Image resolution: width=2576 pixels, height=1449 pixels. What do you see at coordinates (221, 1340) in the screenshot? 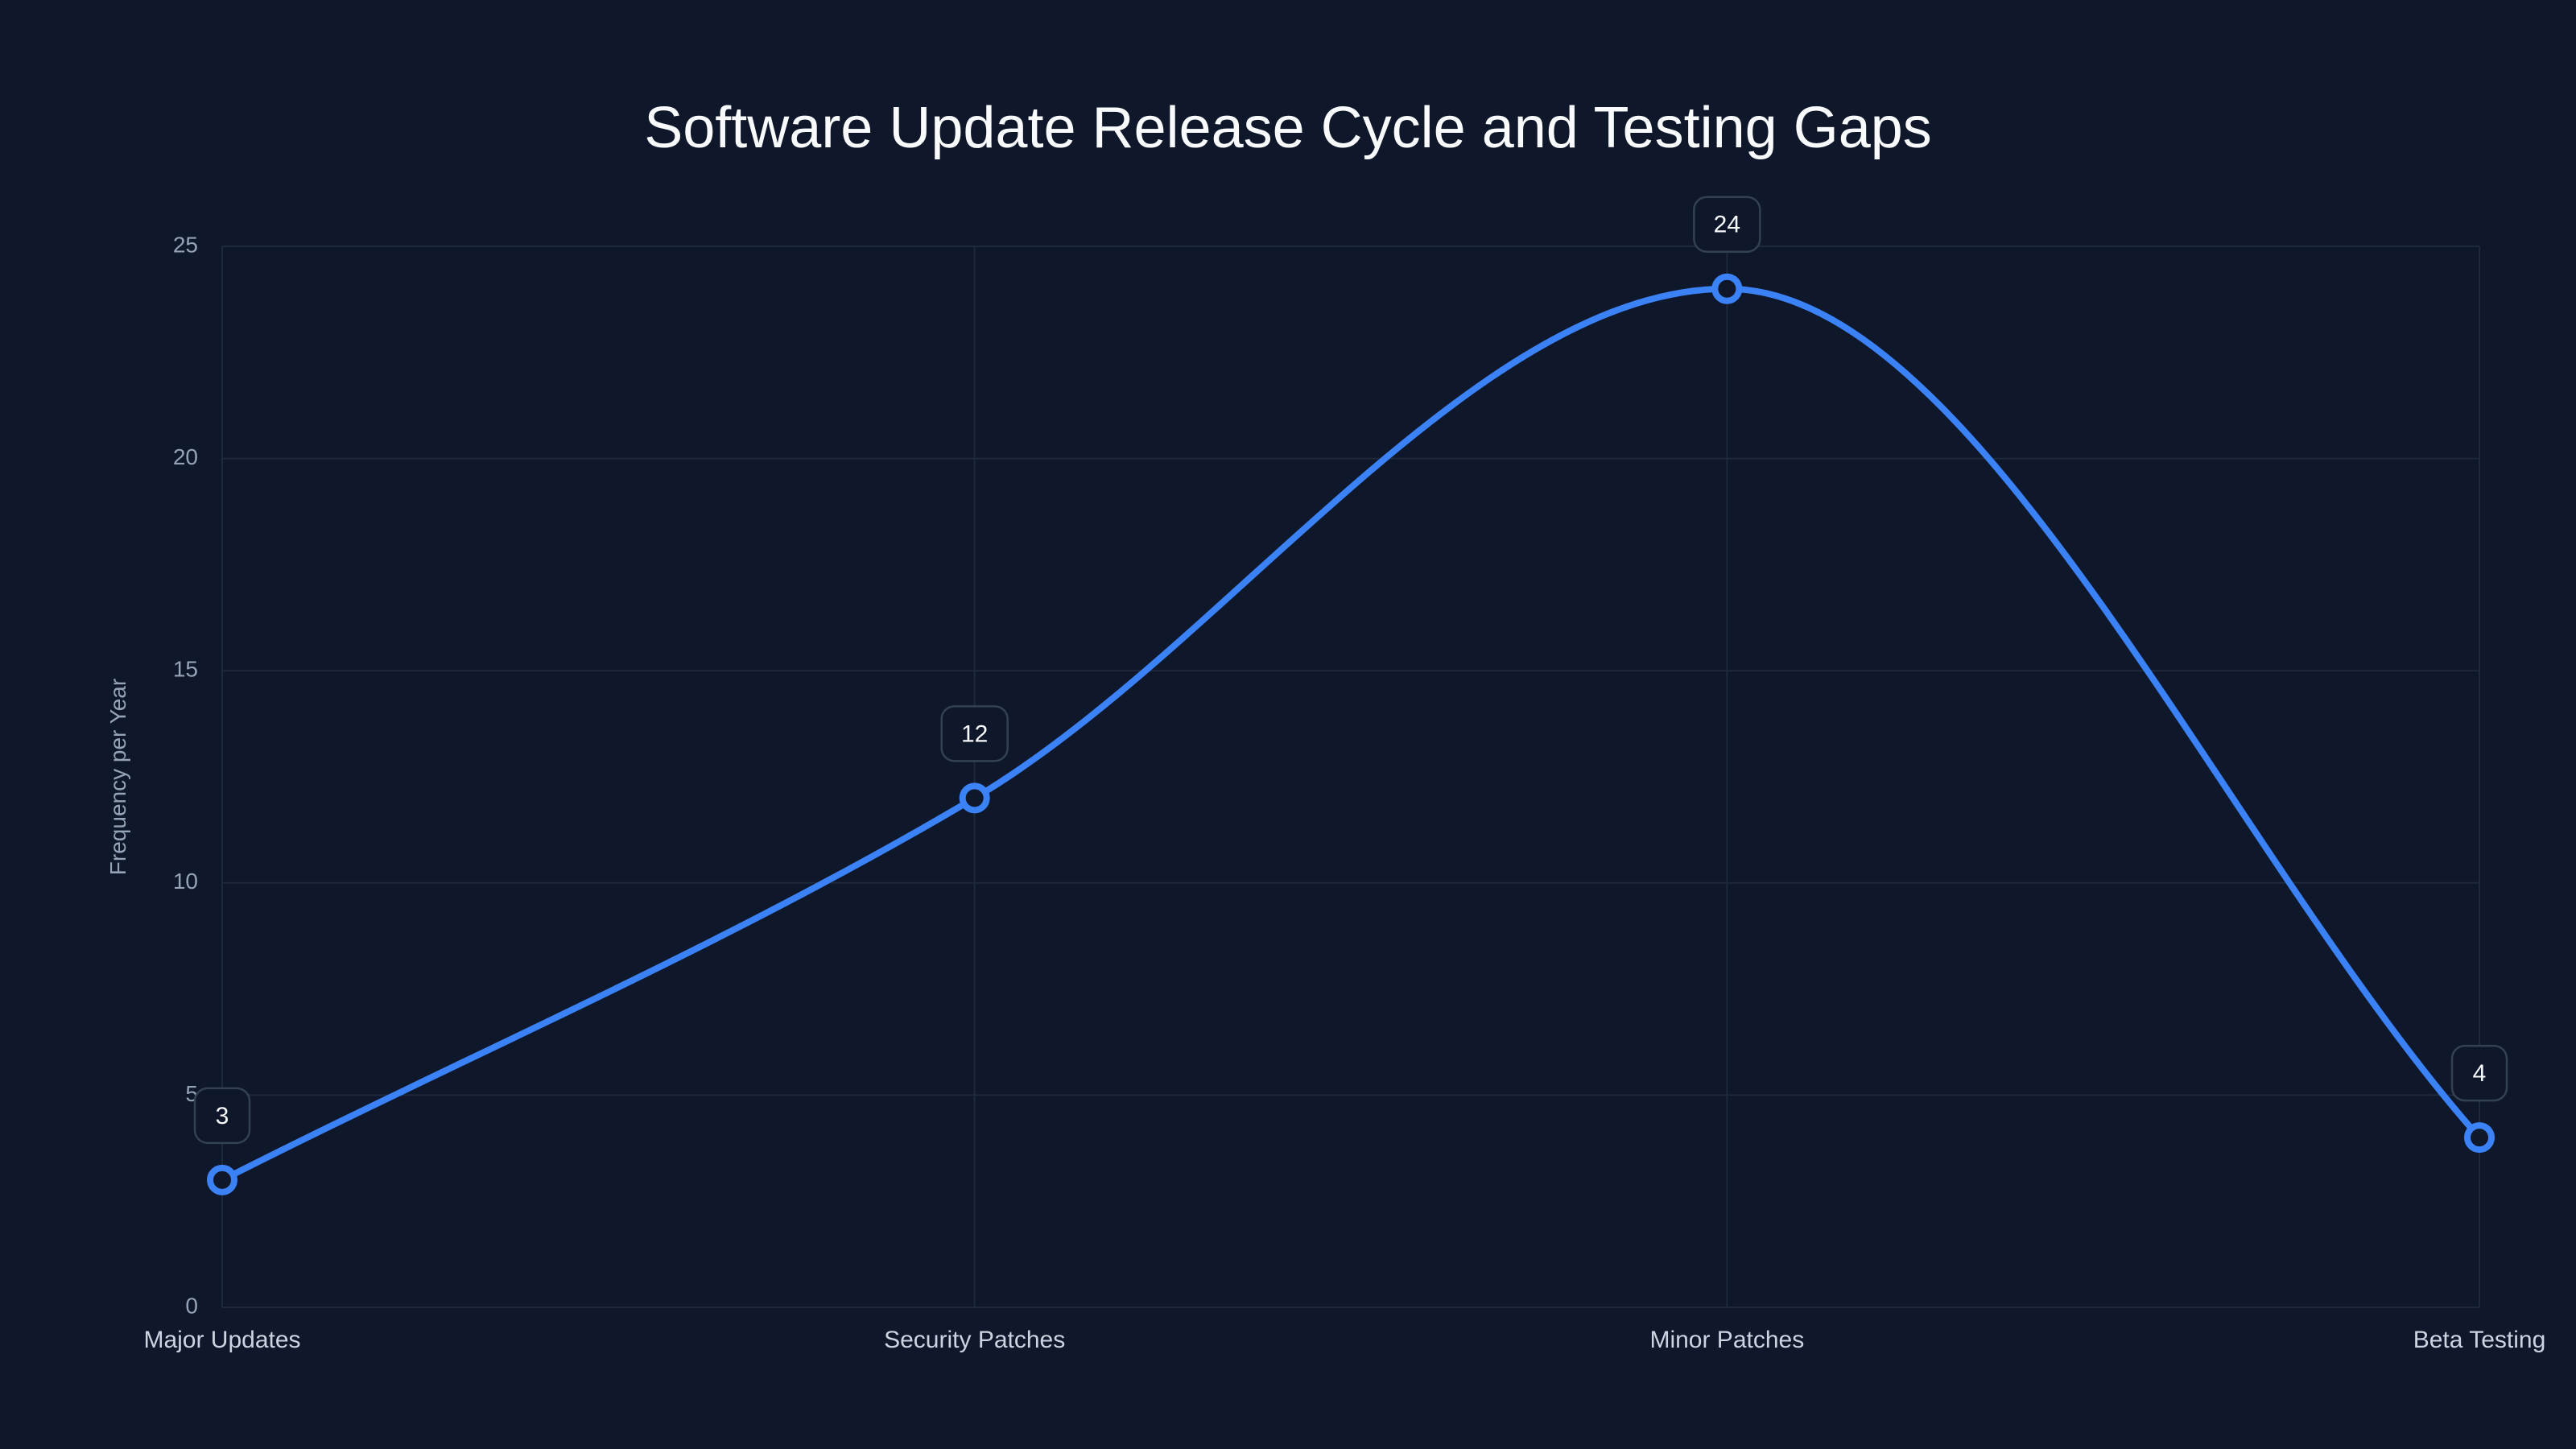
I see `x-tick-label: Major Updates` at bounding box center [221, 1340].